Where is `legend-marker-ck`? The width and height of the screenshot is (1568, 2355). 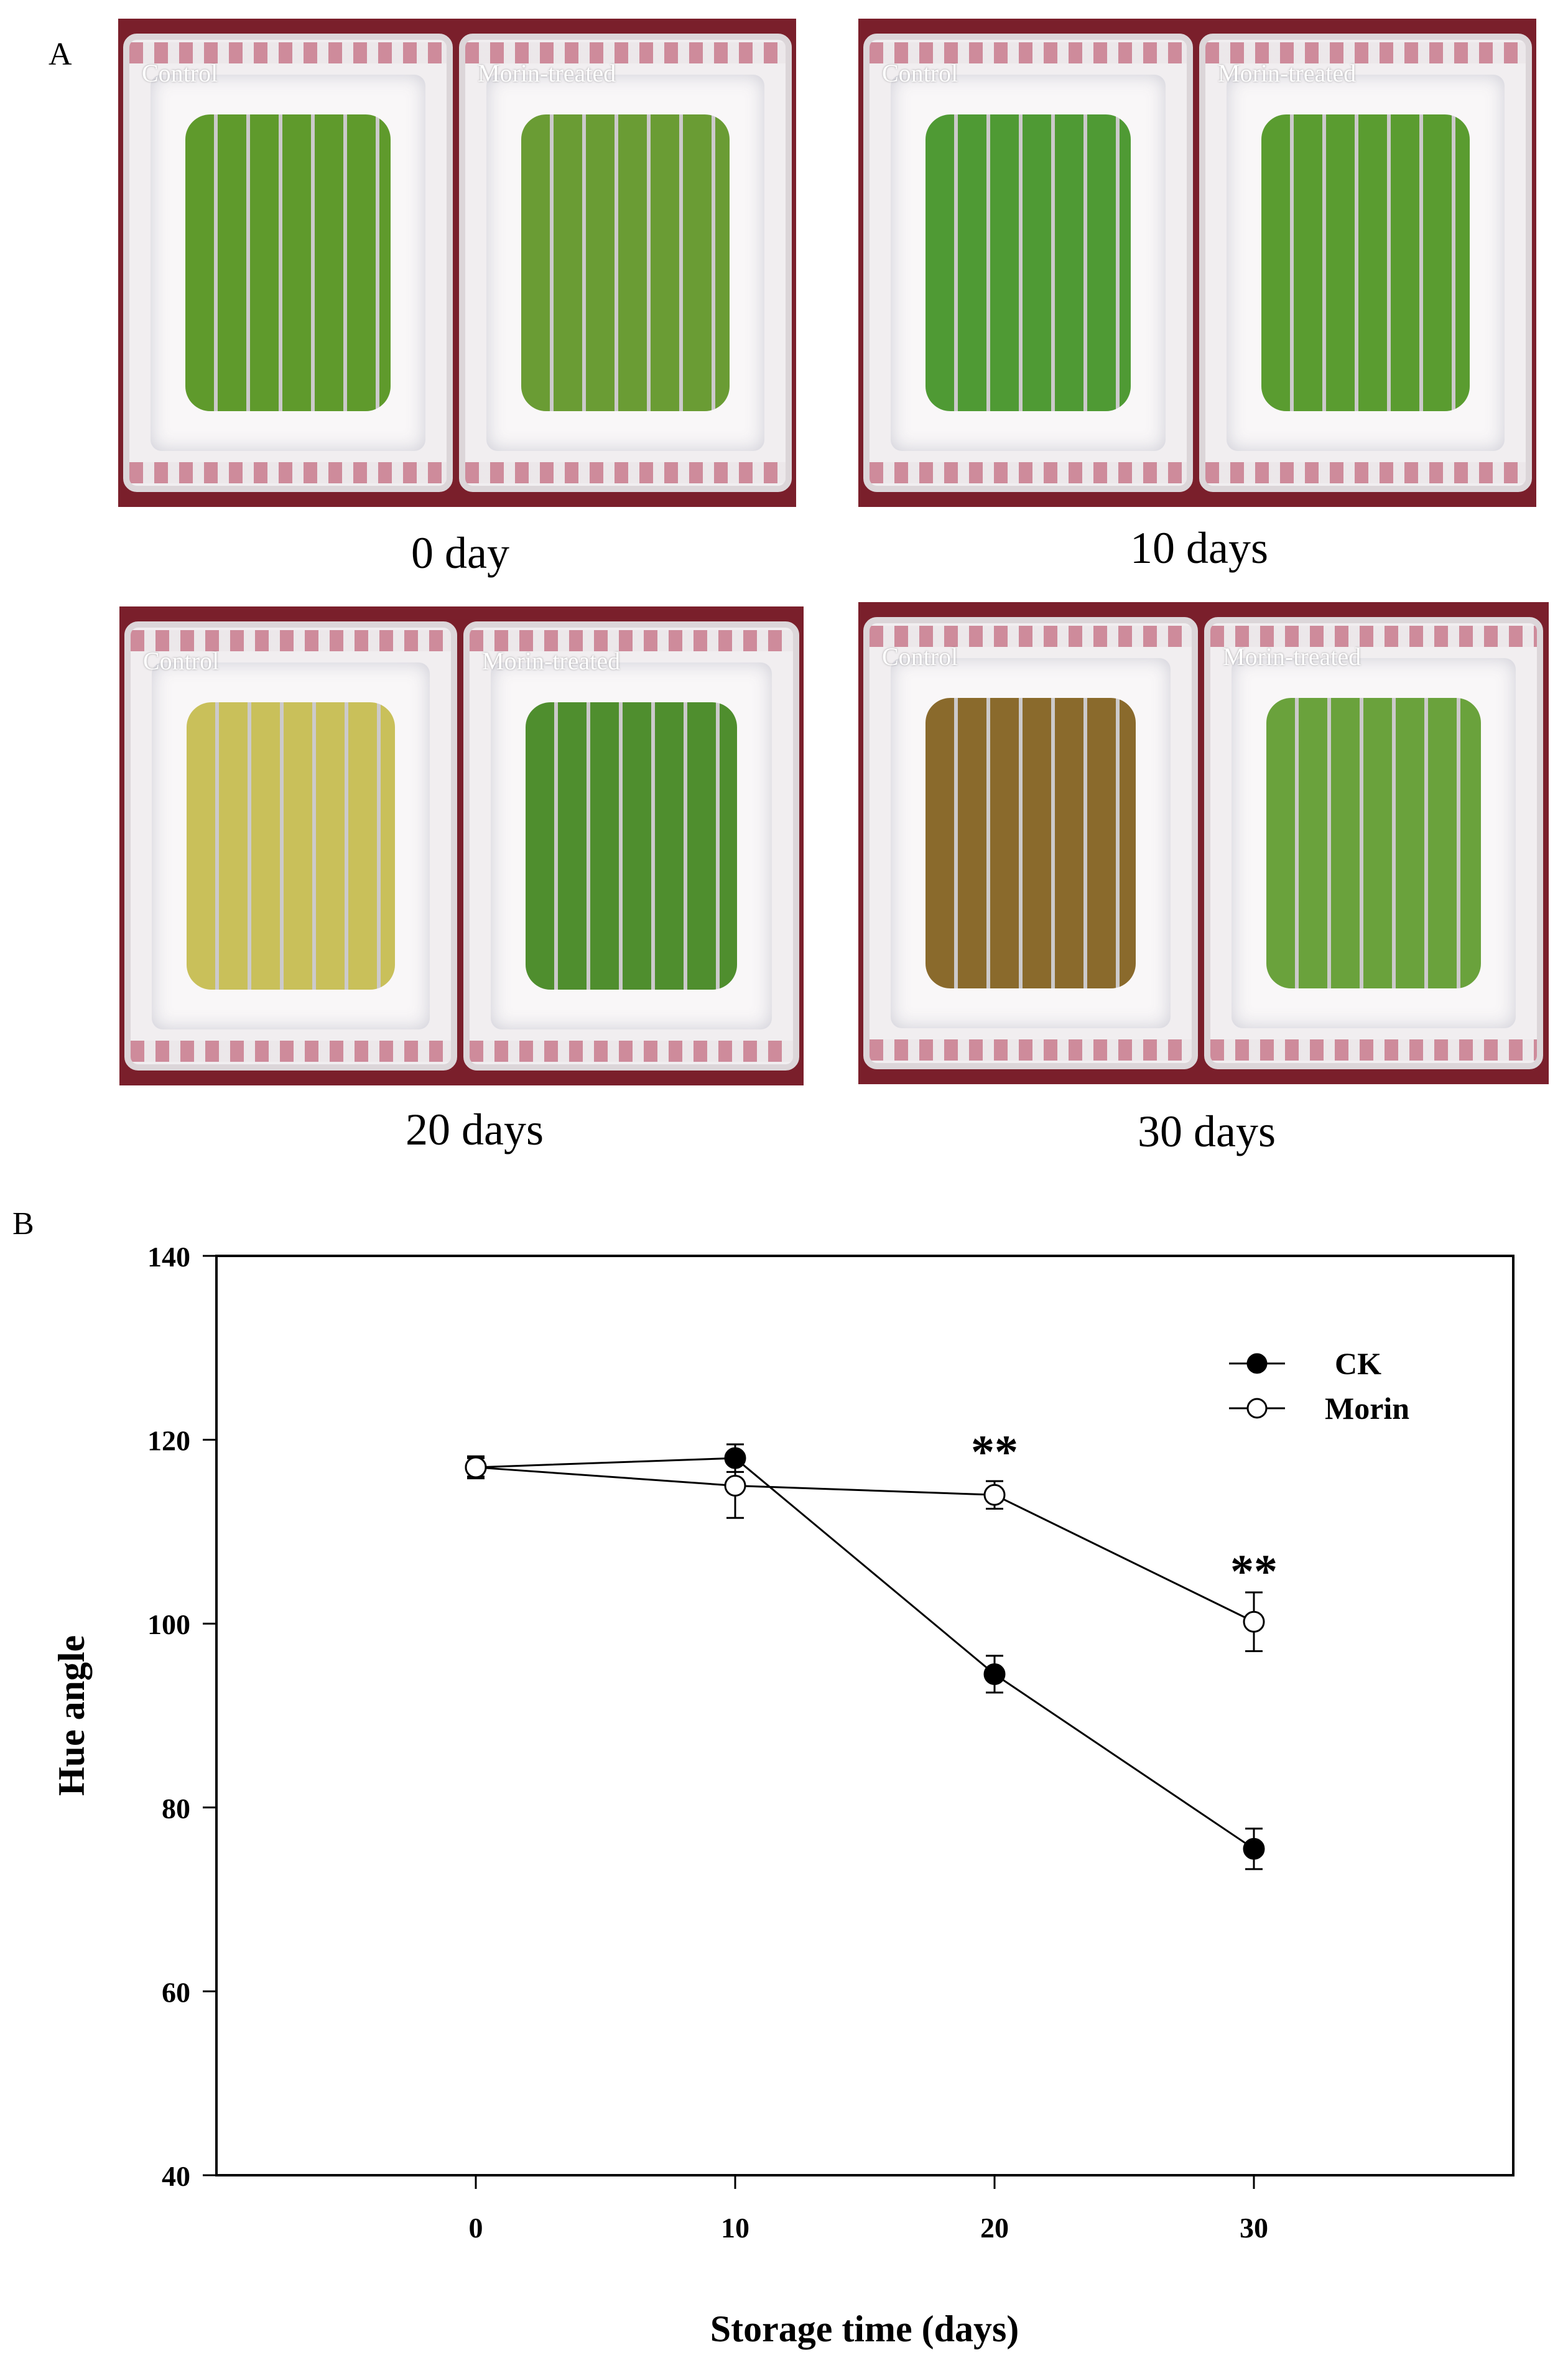
legend-marker-ck is located at coordinates (1257, 1364).